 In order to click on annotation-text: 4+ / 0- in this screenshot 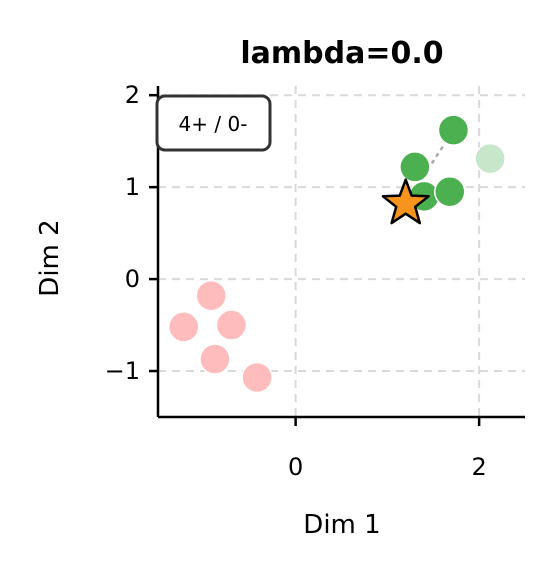, I will do `click(213, 124)`.